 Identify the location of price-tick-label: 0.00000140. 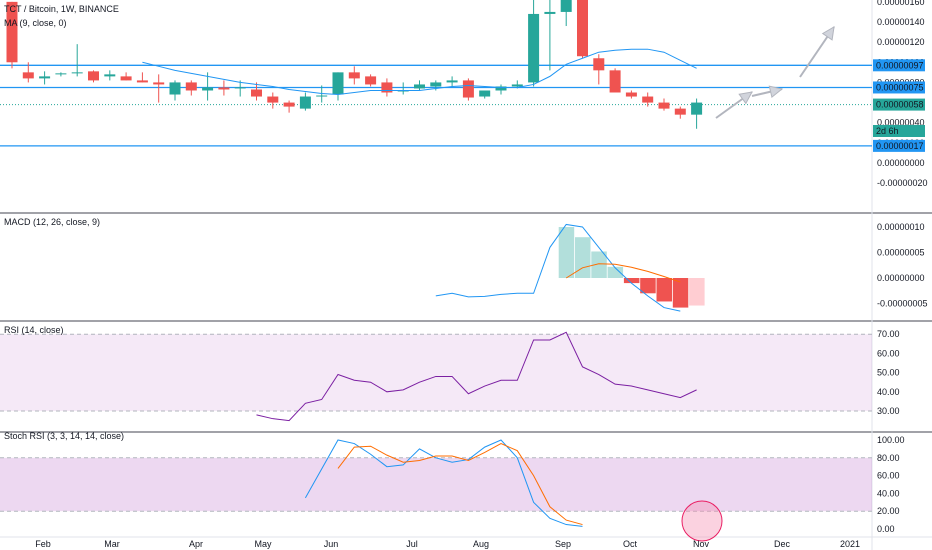
(901, 22).